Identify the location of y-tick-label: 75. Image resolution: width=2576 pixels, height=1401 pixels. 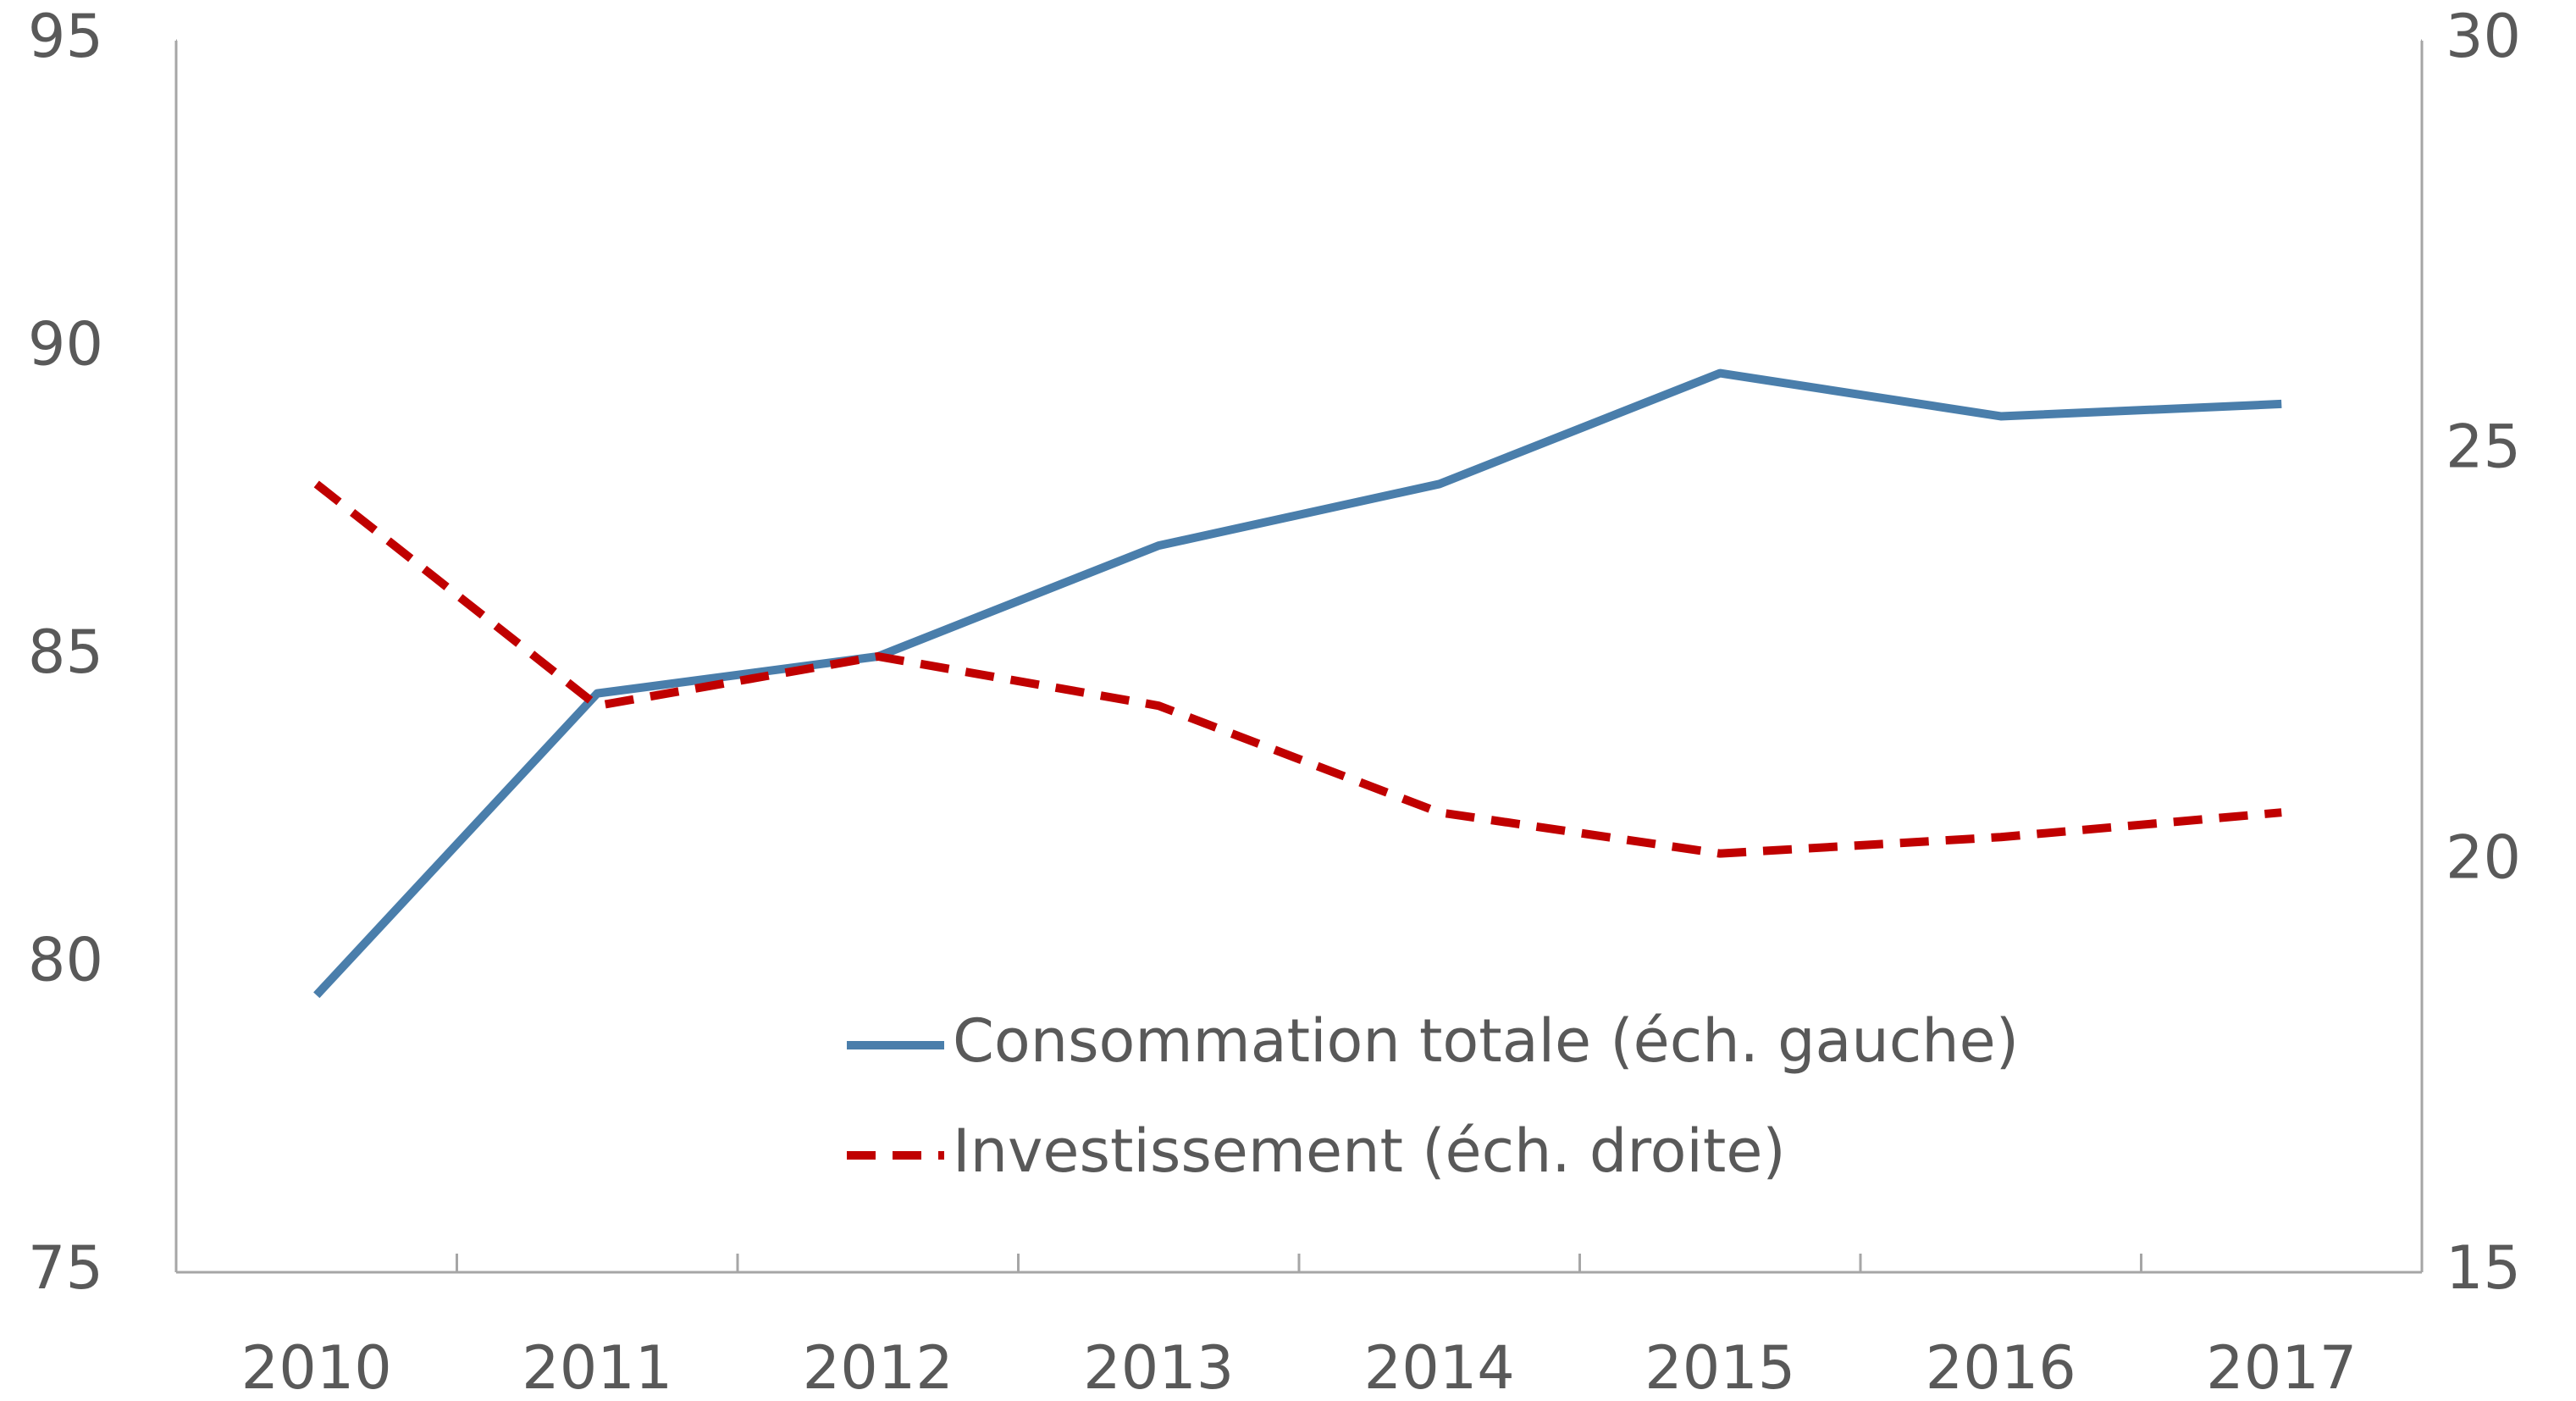
(65, 1268).